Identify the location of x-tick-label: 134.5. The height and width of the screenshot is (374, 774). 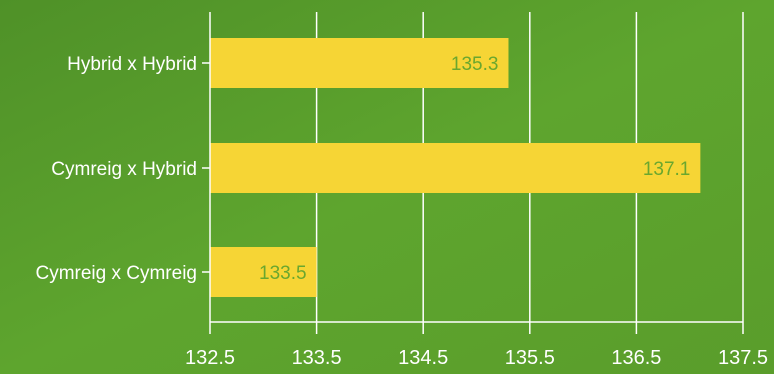
(423, 358).